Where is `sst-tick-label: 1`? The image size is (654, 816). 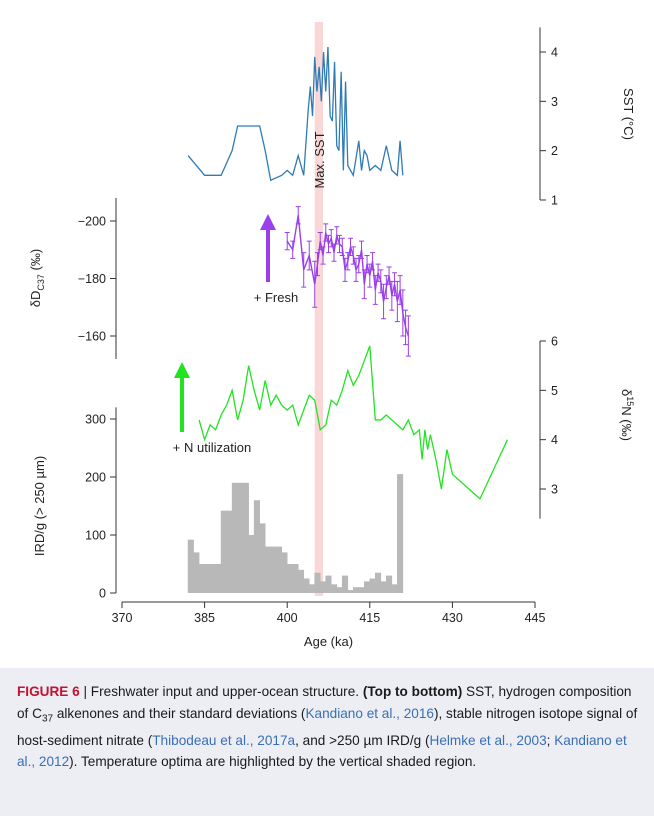
sst-tick-label: 1 is located at coordinates (554, 201).